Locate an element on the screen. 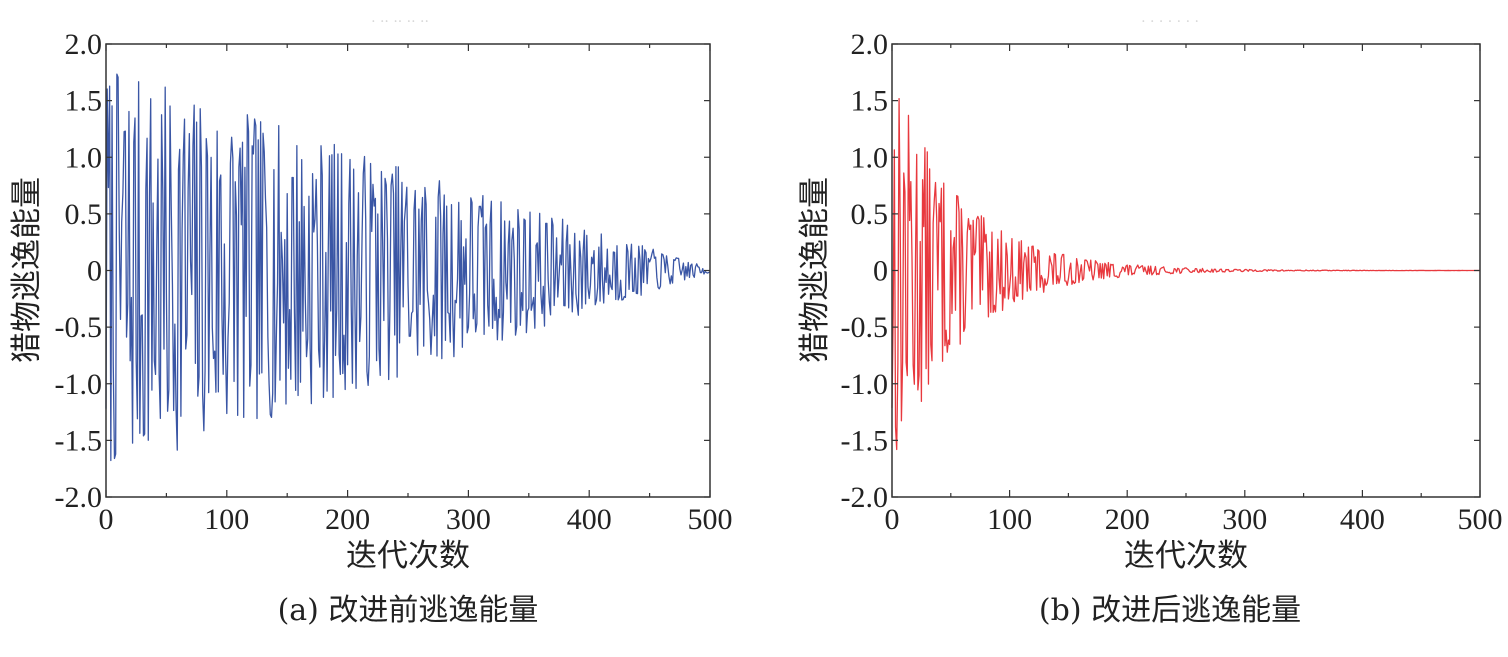 Image resolution: width=1508 pixels, height=657 pixels. panel-b-caption: (b) 改进后逃逸能量 is located at coordinates (1170, 610).